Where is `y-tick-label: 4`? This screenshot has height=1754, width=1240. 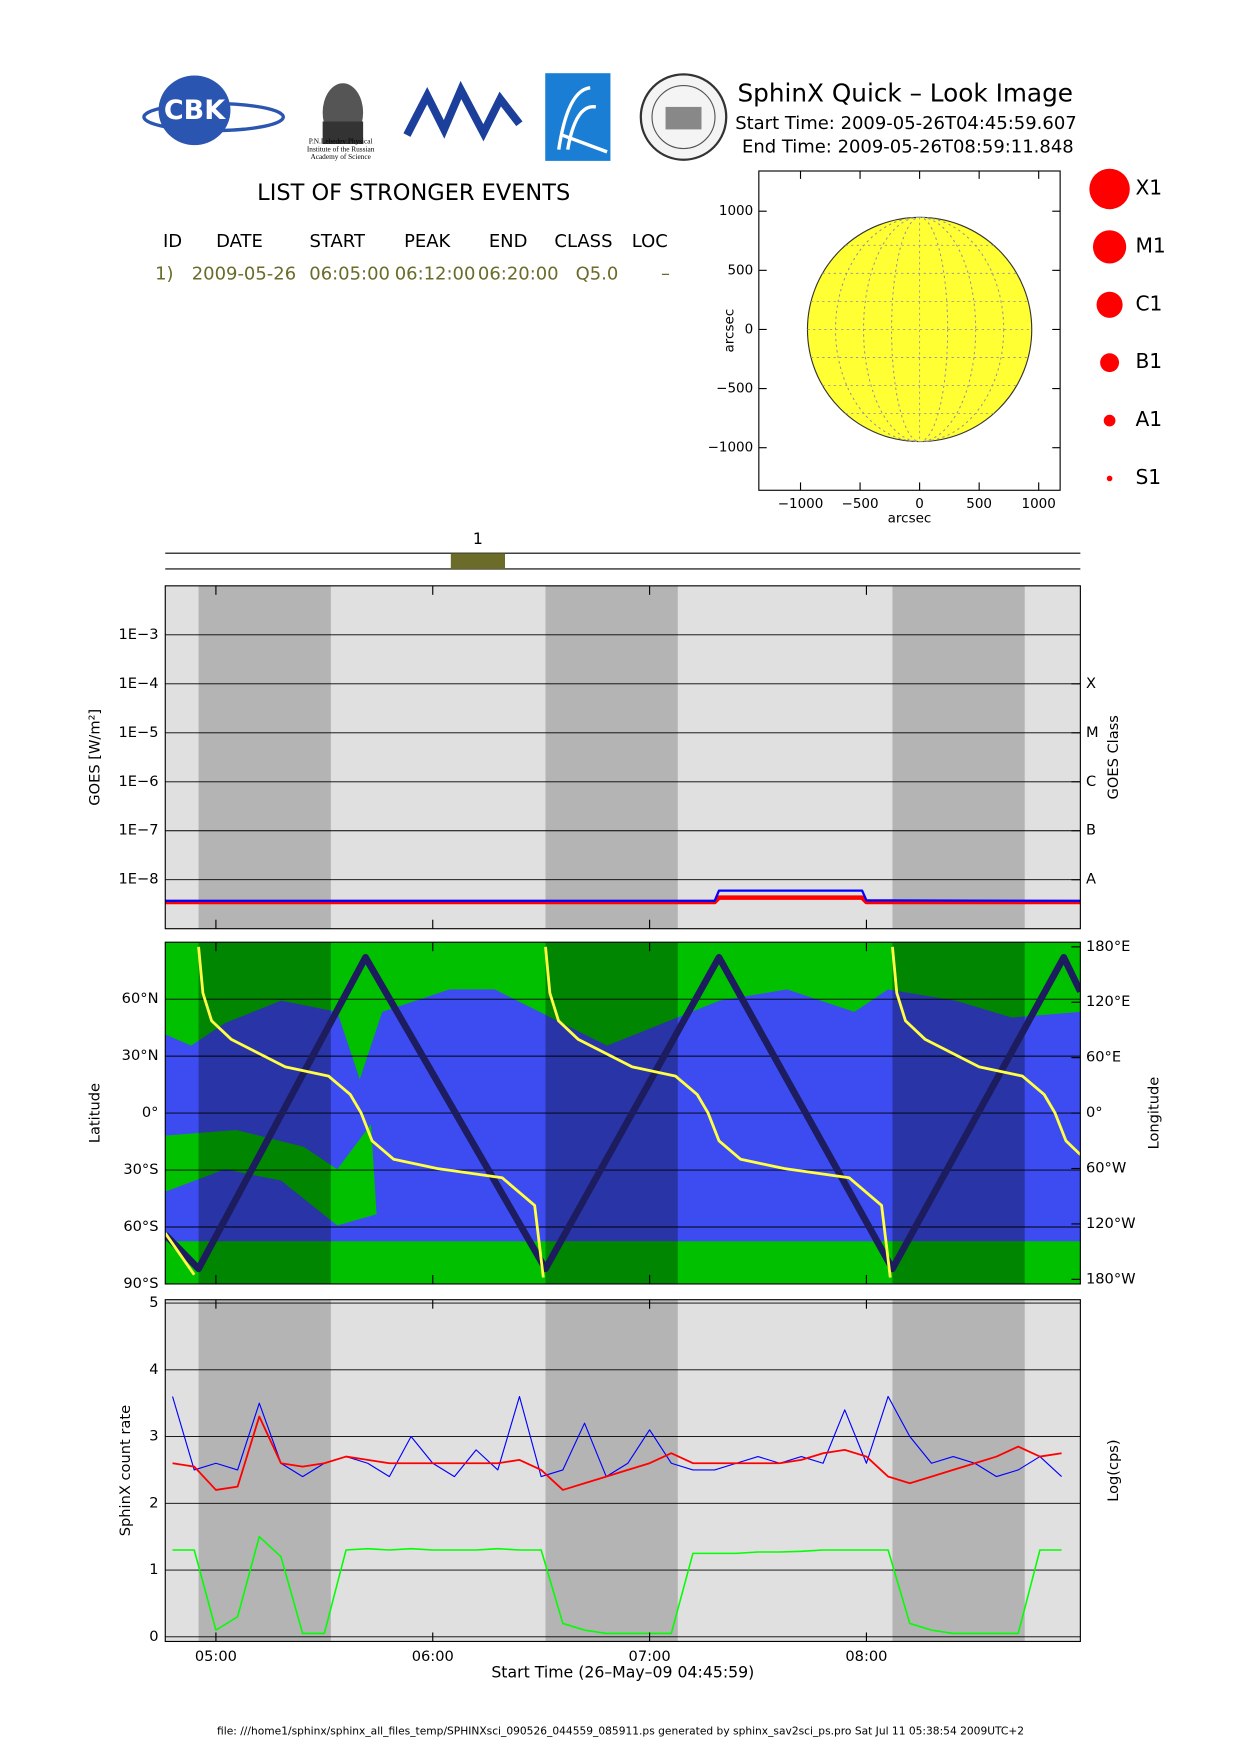
y-tick-label: 4 is located at coordinates (153, 1369).